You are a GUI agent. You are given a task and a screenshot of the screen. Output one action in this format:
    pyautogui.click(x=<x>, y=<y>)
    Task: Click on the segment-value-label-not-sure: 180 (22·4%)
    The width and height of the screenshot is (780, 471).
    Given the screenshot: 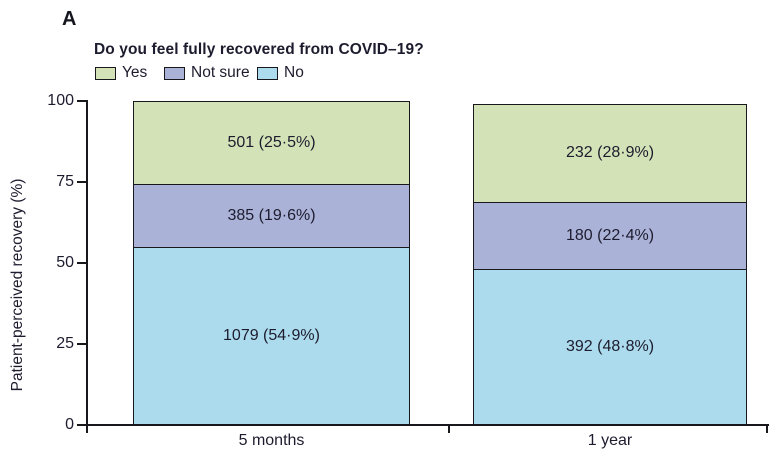 What is the action you would take?
    pyautogui.click(x=610, y=235)
    